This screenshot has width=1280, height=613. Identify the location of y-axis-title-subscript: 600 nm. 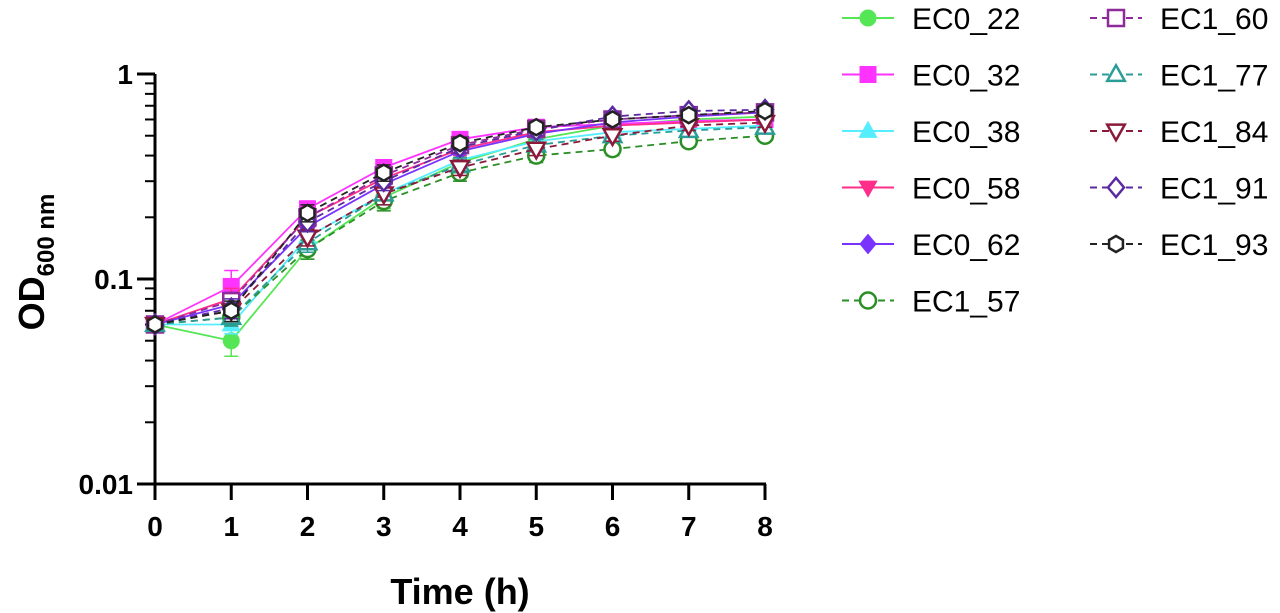
(46, 235).